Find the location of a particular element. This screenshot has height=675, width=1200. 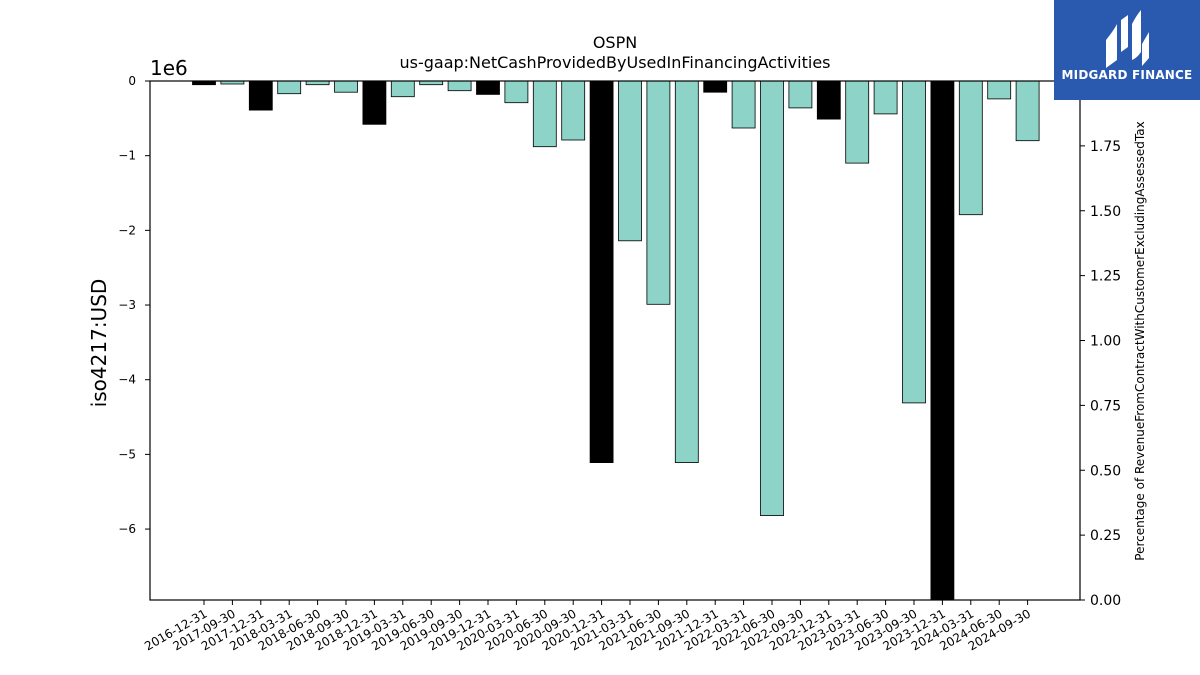

y-multiplier-label: 1e6 is located at coordinates (169, 68).